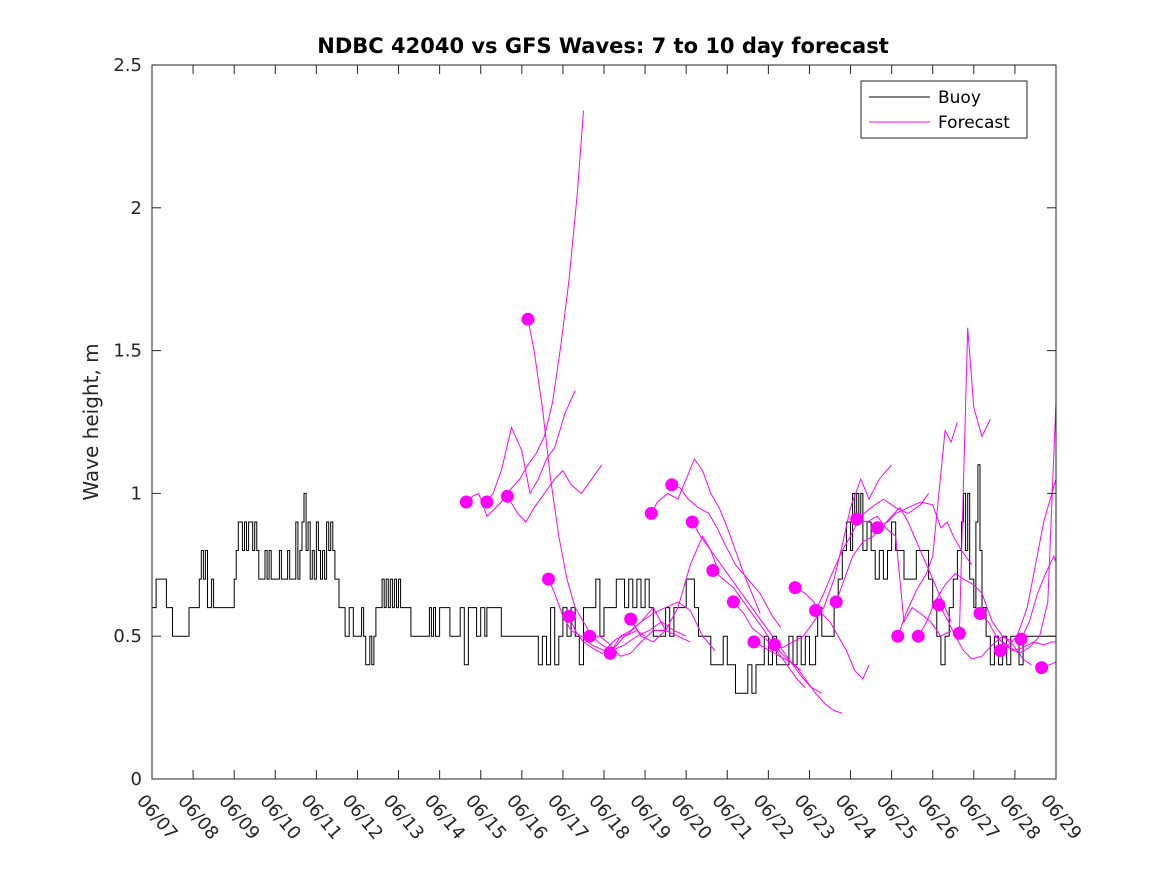 This screenshot has height=875, width=1167. I want to click on legend-box, so click(944, 109).